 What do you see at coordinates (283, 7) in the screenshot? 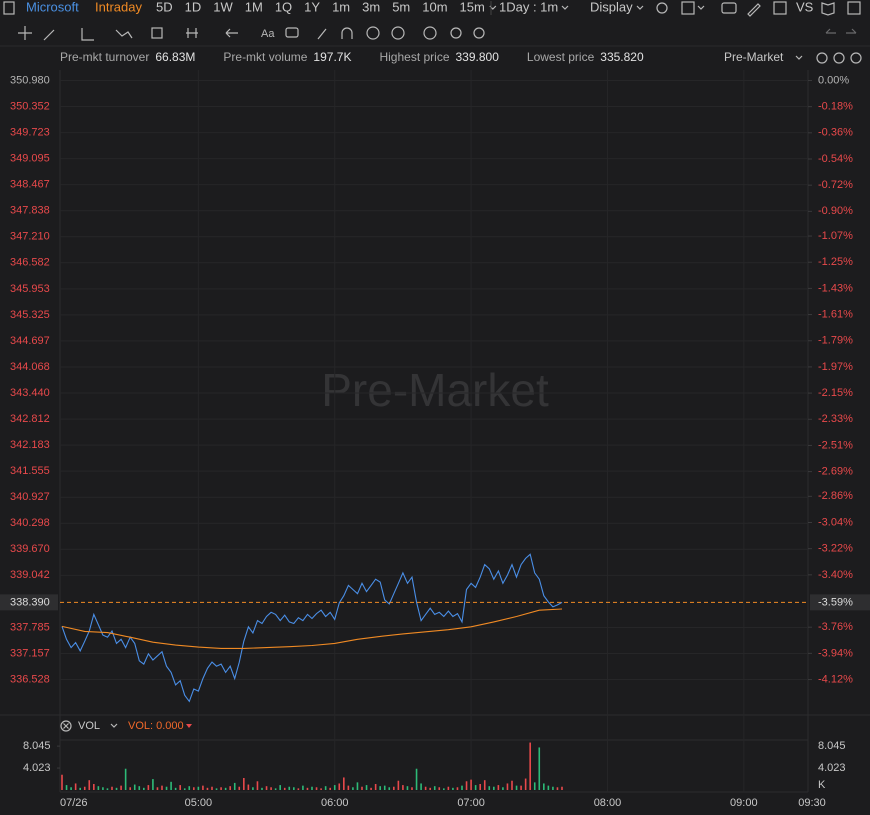
I see `period-button: 1Q` at bounding box center [283, 7].